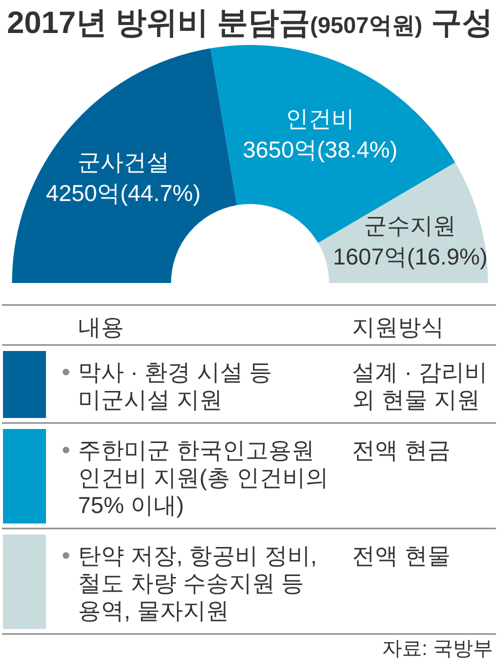 This screenshot has width=500, height=664. What do you see at coordinates (123, 161) in the screenshot?
I see `slice-label: 군사건설` at bounding box center [123, 161].